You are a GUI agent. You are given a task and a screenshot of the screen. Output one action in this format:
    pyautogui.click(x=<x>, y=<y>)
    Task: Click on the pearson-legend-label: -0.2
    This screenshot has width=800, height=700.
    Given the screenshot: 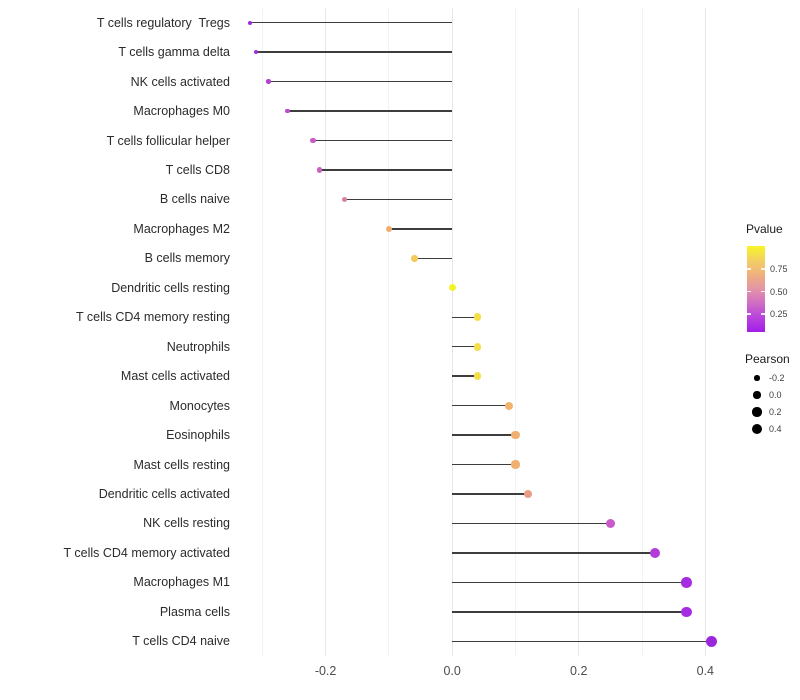 What is the action you would take?
    pyautogui.click(x=777, y=378)
    